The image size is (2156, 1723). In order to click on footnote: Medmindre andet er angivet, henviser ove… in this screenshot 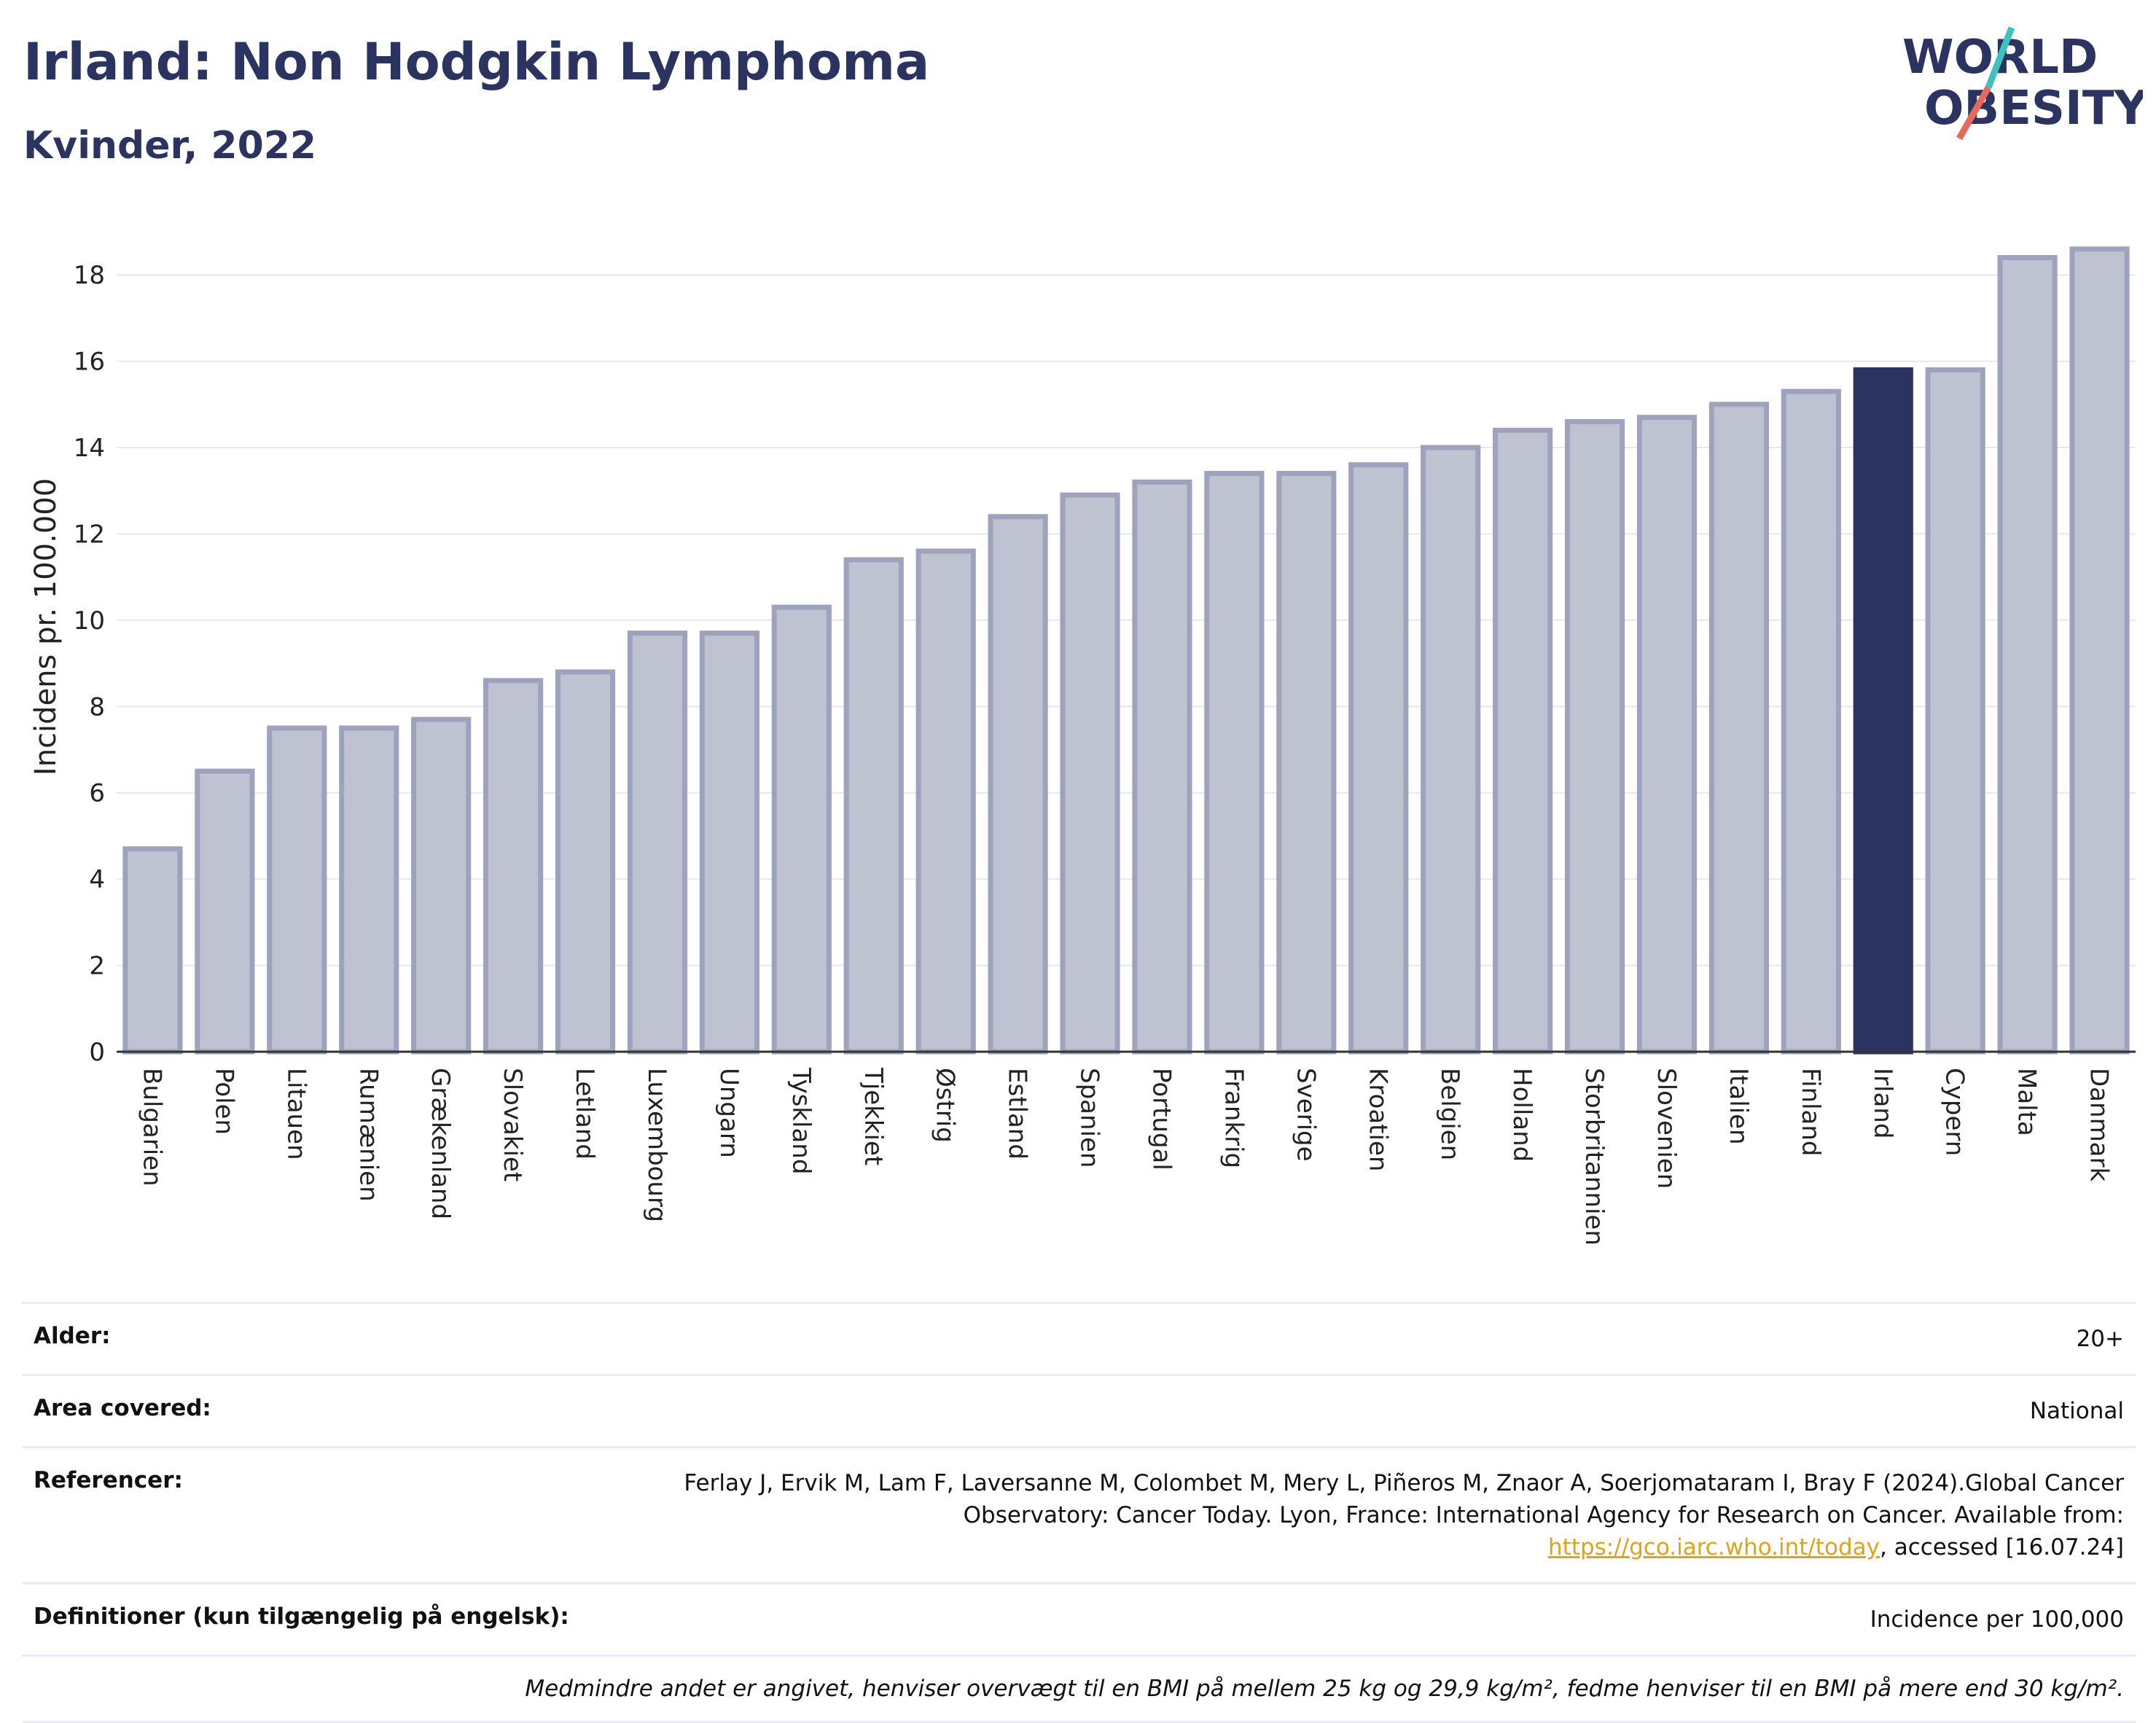, I will do `click(1079, 1689)`.